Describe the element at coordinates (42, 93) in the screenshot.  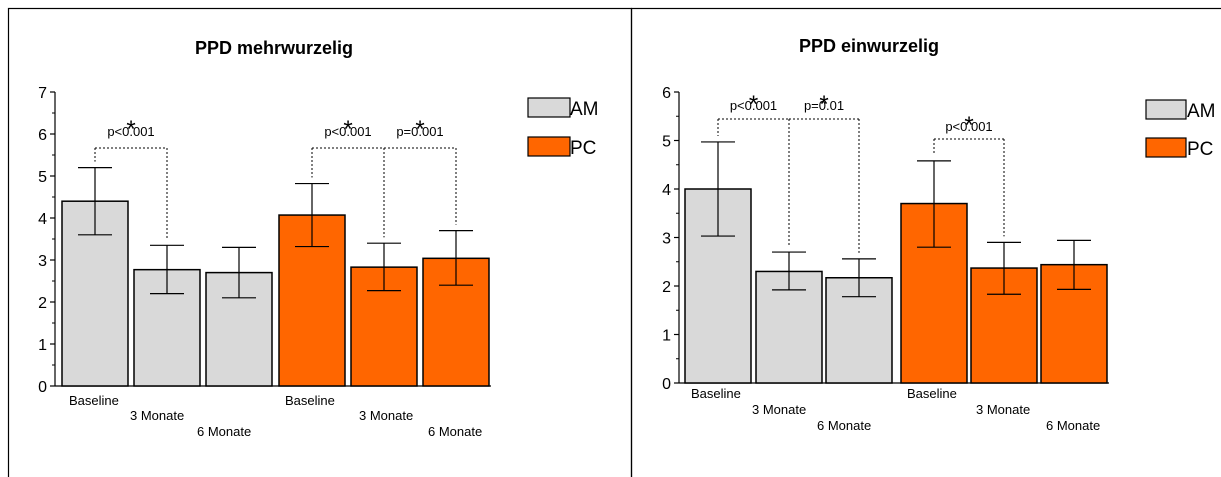
I see `y-tick-label: 7` at that location.